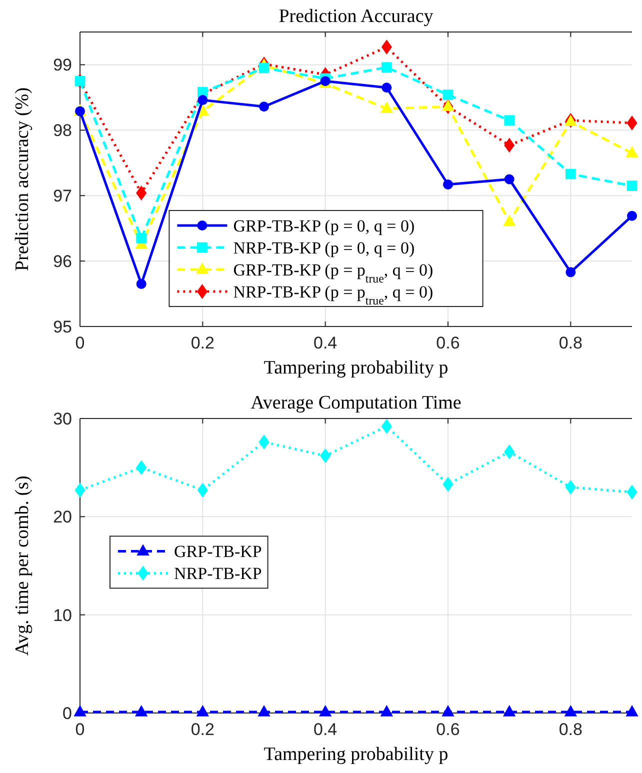 The height and width of the screenshot is (773, 642). What do you see at coordinates (62, 130) in the screenshot?
I see `y-tick-label: 98` at bounding box center [62, 130].